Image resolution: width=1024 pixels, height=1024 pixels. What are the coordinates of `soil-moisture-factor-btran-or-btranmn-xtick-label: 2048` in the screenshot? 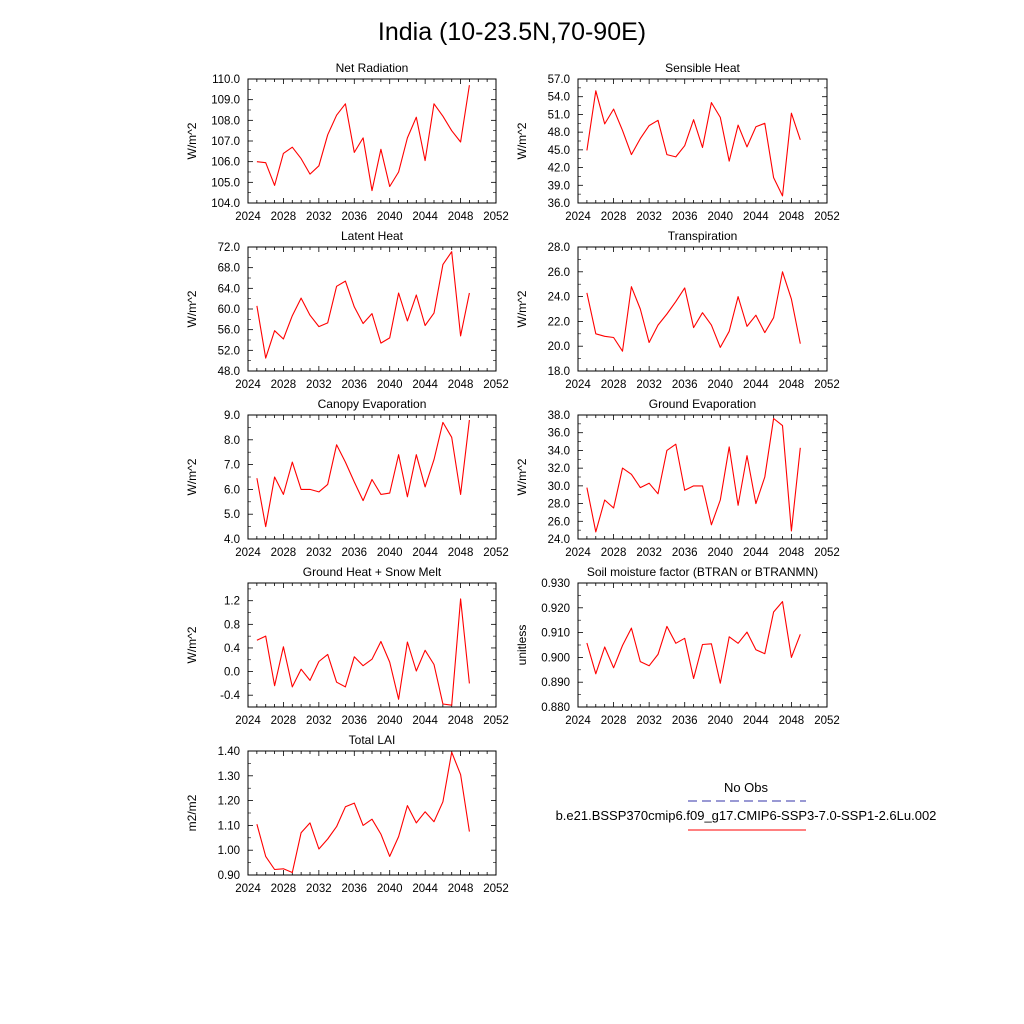 It's located at (792, 721).